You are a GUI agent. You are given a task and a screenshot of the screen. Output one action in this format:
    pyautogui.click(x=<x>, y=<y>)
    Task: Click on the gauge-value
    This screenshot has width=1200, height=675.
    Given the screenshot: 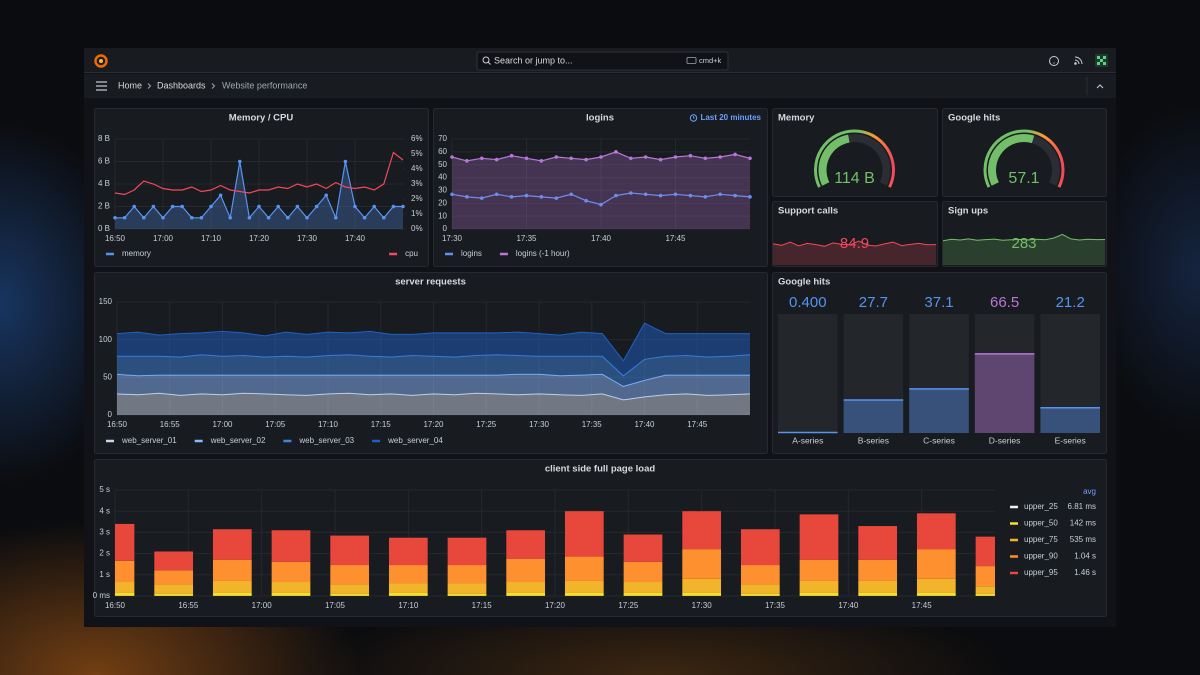 What is the action you would take?
    pyautogui.click(x=1011, y=160)
    